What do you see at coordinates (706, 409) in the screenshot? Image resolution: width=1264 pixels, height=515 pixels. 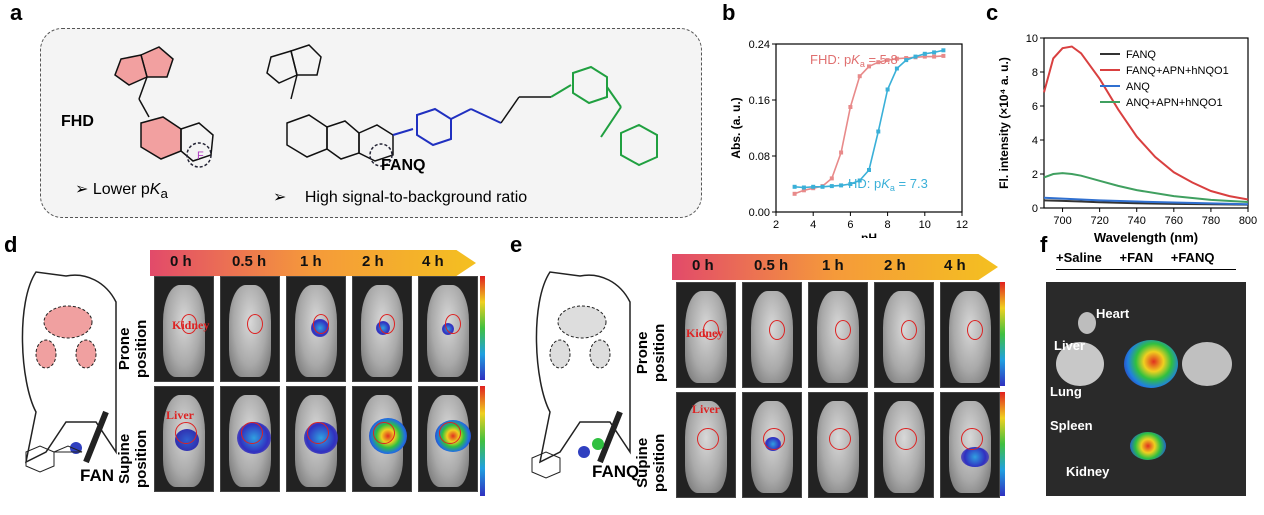 I see `liver-label-e: Liver` at bounding box center [706, 409].